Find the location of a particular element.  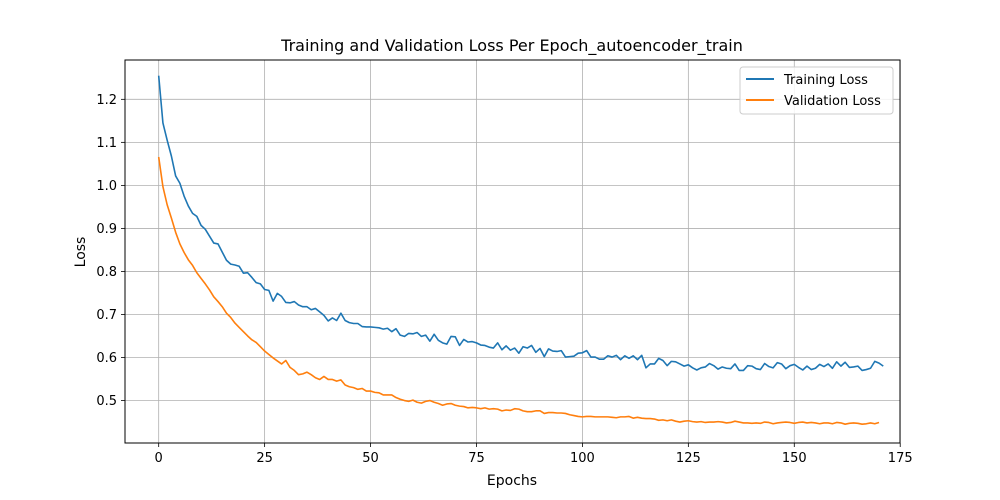

y-tick-label: 0.5 is located at coordinates (106, 401).